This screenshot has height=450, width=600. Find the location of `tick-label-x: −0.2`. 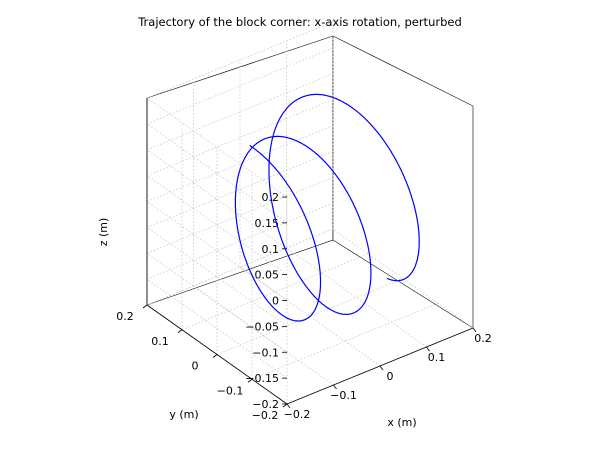

tick-label-x: −0.2 is located at coordinates (297, 414).